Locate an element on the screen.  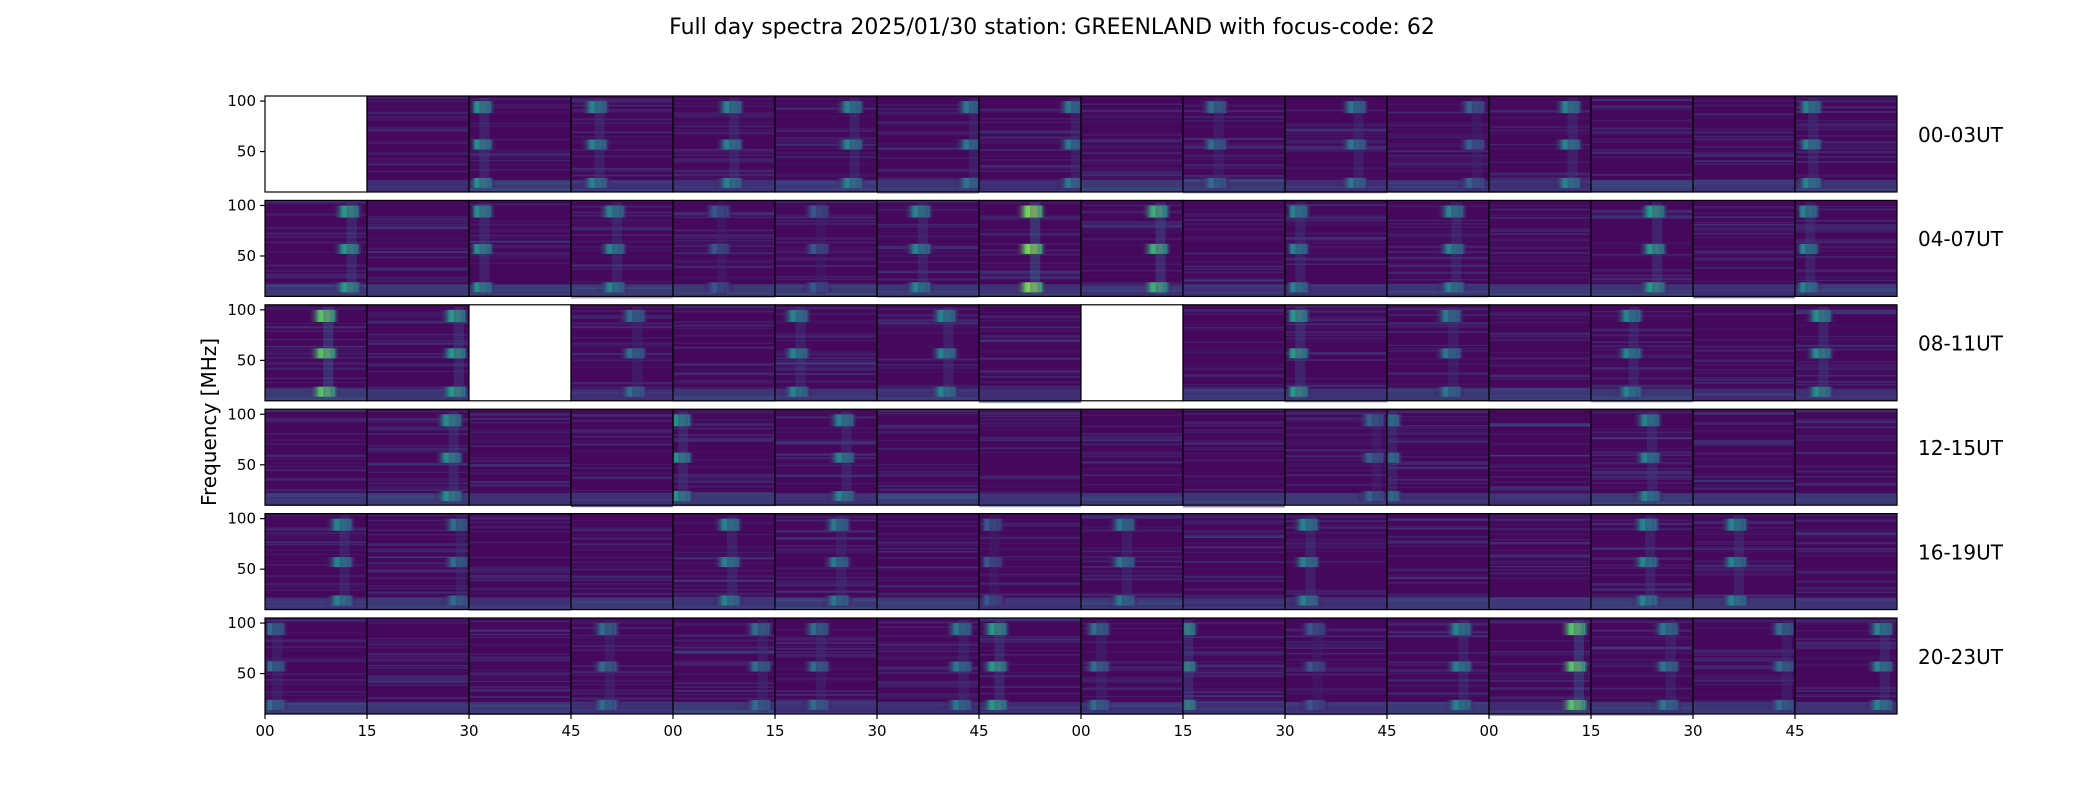
y-tick-label: 50 is located at coordinates (246, 465).